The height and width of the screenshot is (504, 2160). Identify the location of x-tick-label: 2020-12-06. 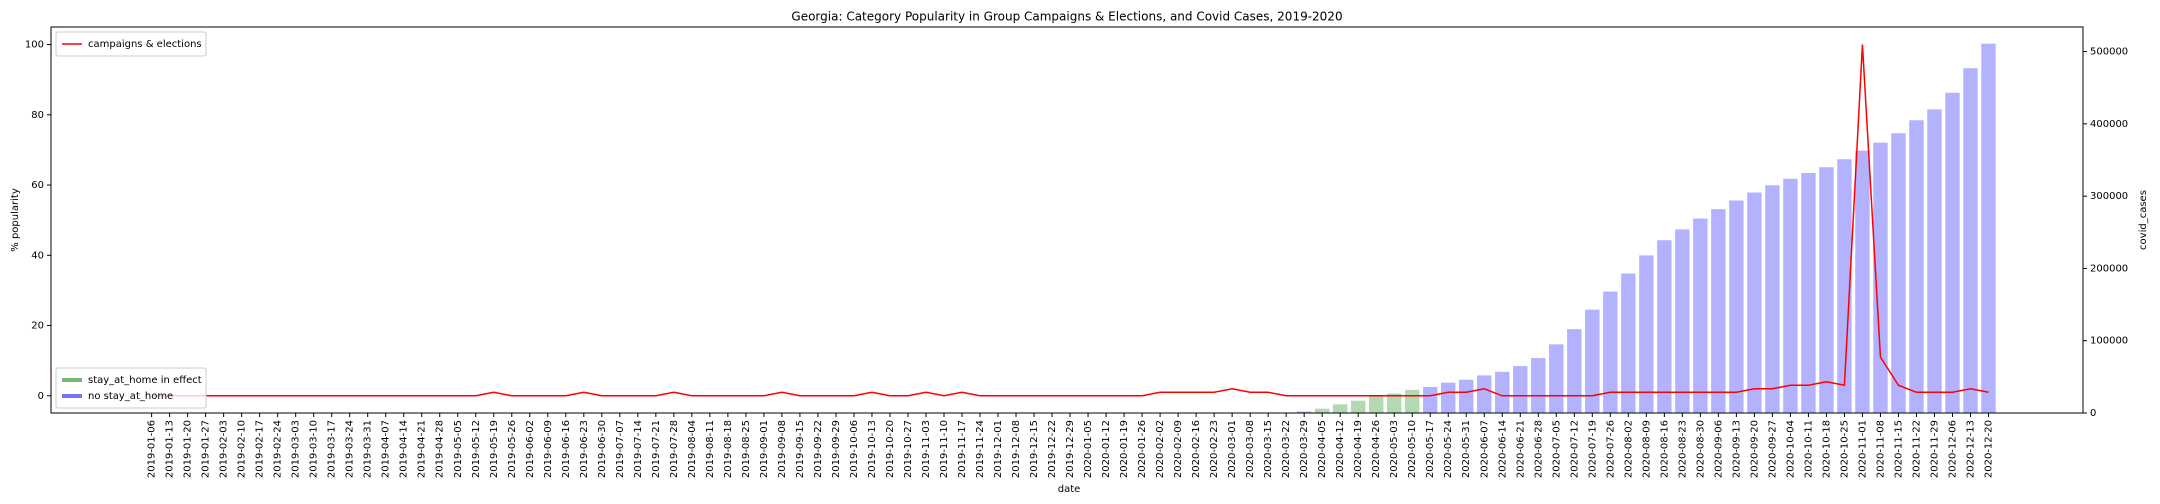
(1952, 449).